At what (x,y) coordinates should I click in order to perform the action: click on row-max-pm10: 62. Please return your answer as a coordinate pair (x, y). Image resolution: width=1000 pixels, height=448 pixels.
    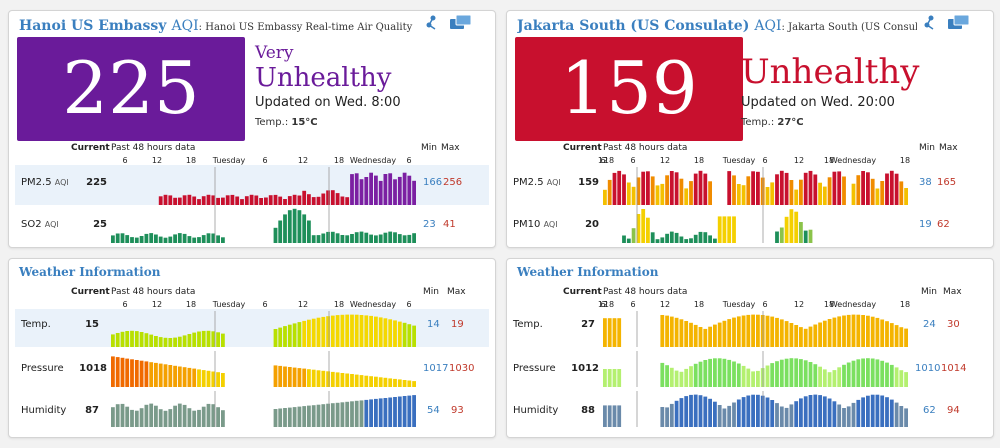
    Looking at the image, I should click on (943, 224).